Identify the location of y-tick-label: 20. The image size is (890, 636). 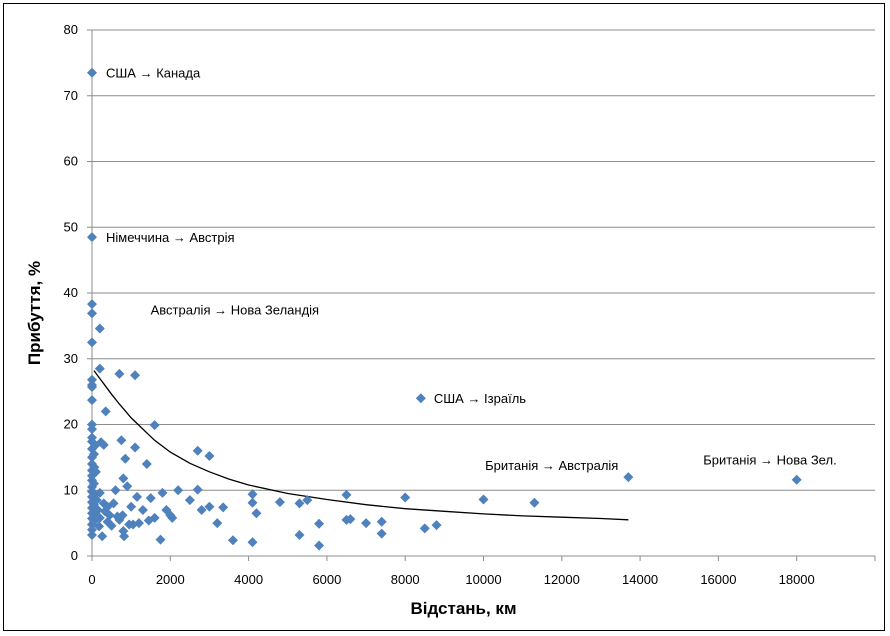
(71, 424).